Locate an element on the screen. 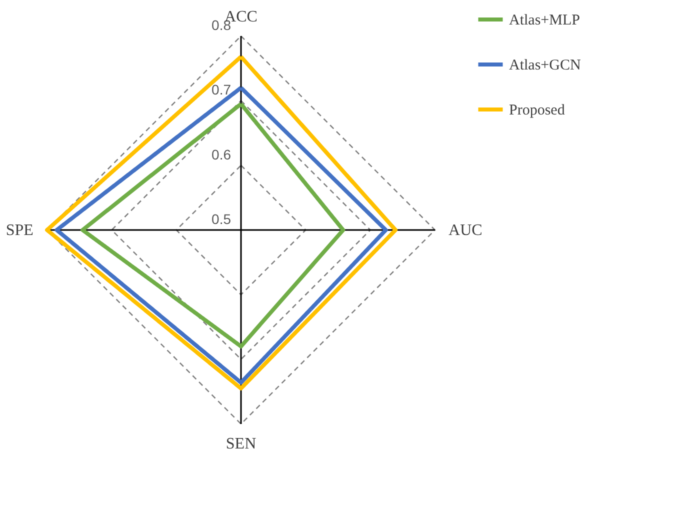  legend-label: Proposed is located at coordinates (537, 110).